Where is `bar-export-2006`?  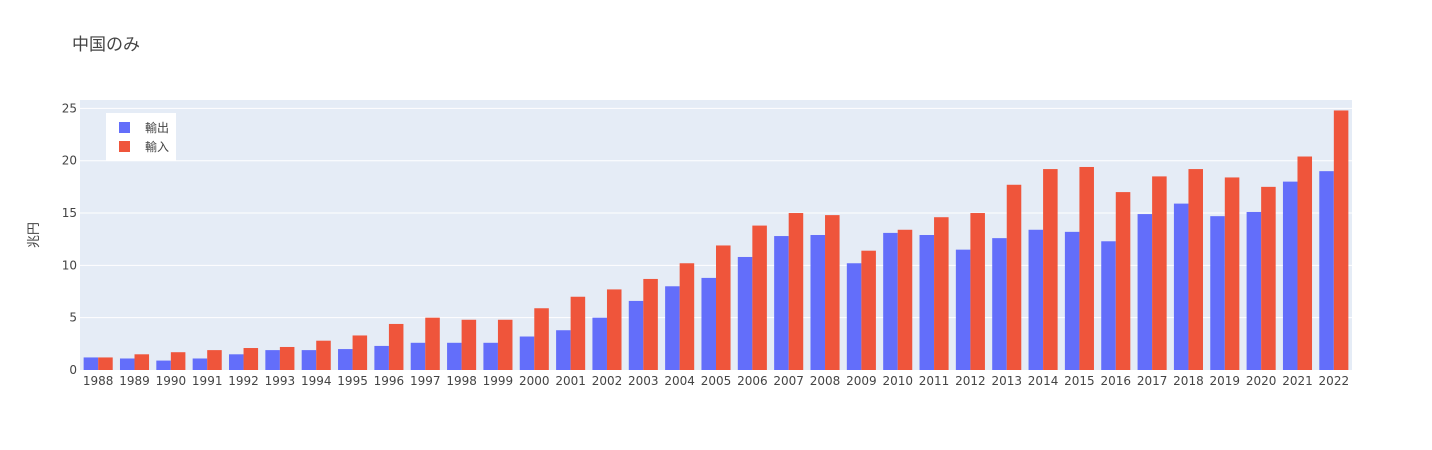 bar-export-2006 is located at coordinates (745, 313).